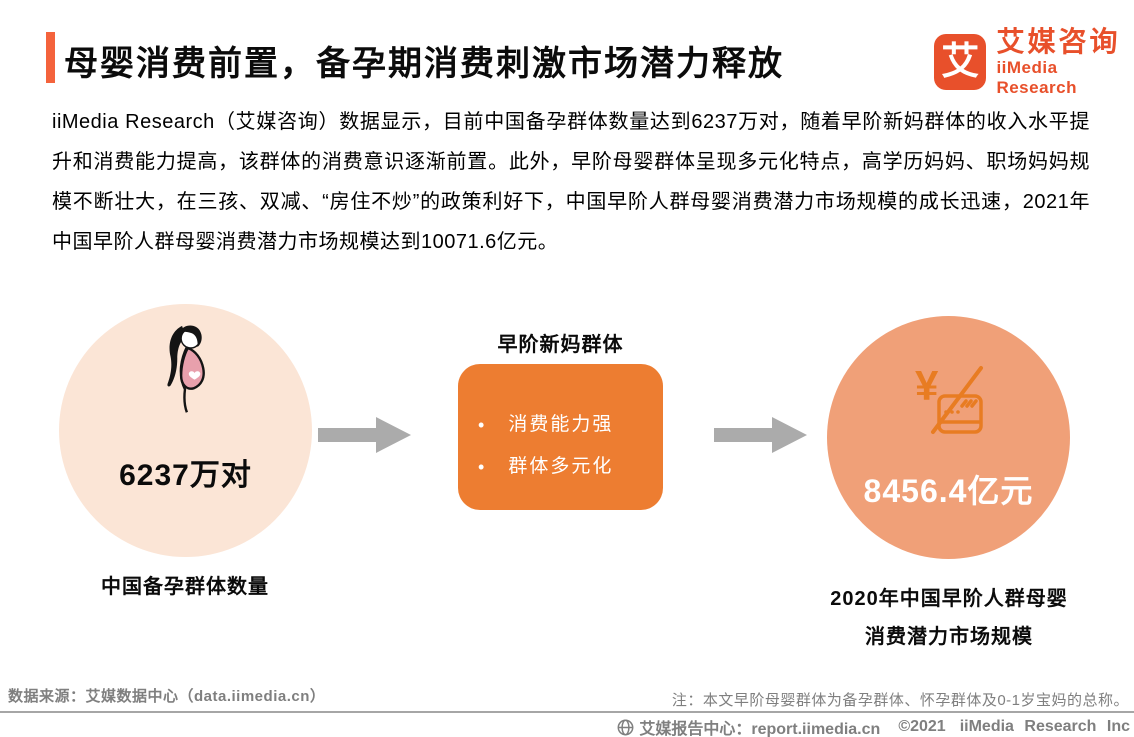 The width and height of the screenshot is (1134, 737). I want to click on bullet-item: • 群体多元化, so click(570, 467).